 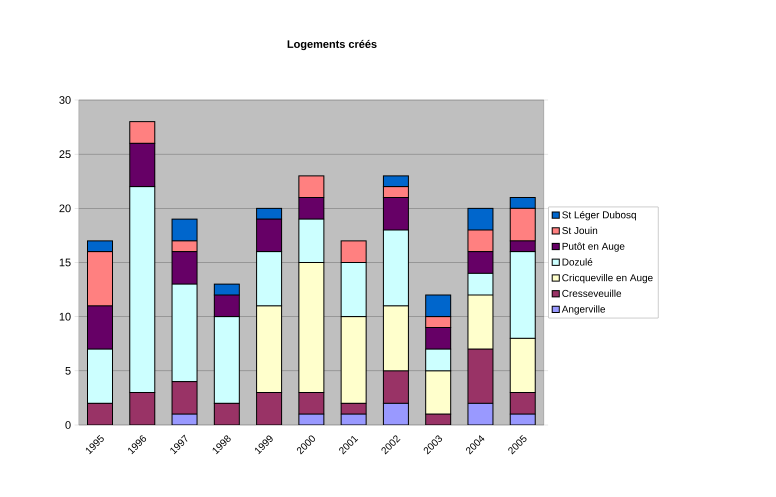 I want to click on y-tick-label: 20, so click(x=65, y=208).